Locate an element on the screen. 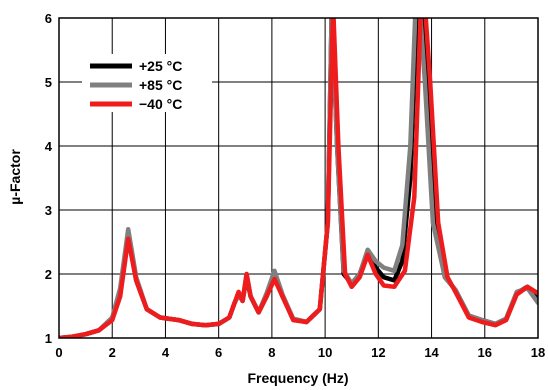 The width and height of the screenshot is (548, 390). x-tick-label: 4 is located at coordinates (166, 352).